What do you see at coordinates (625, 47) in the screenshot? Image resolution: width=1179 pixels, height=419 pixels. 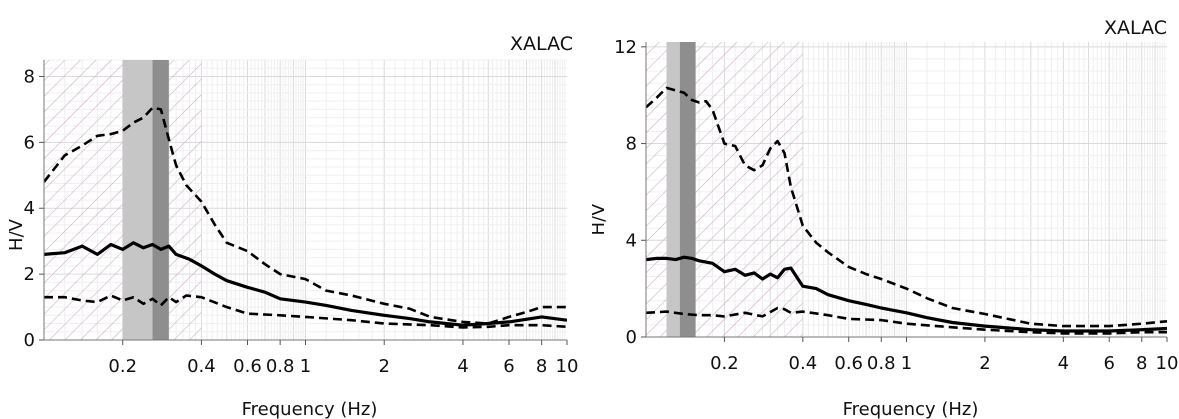 I see `y-tick-label: 12` at bounding box center [625, 47].